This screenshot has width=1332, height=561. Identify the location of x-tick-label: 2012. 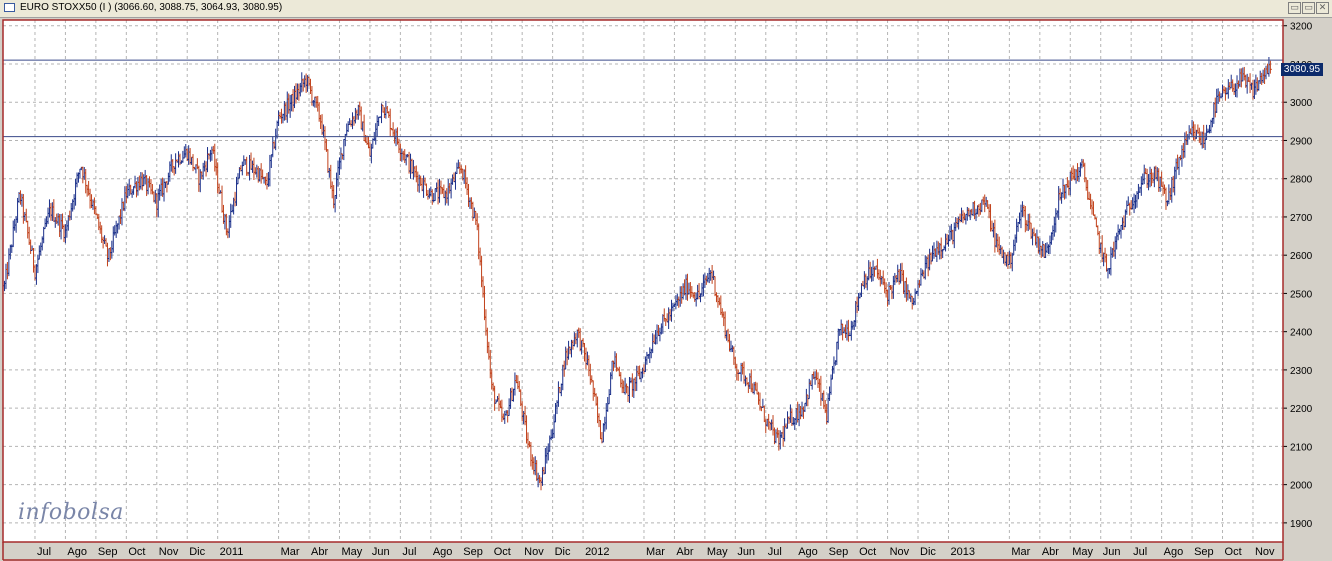
(597, 552).